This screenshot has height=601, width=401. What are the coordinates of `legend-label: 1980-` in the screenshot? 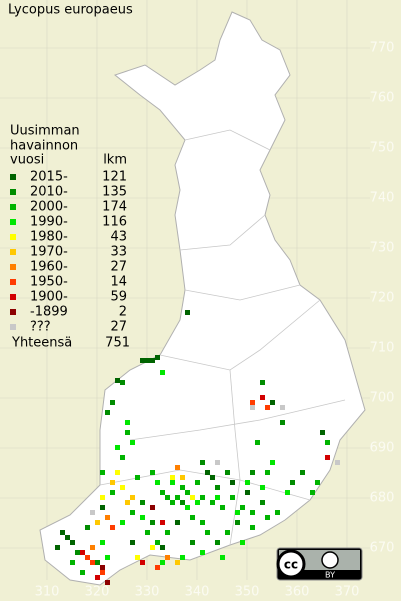 It's located at (49, 237).